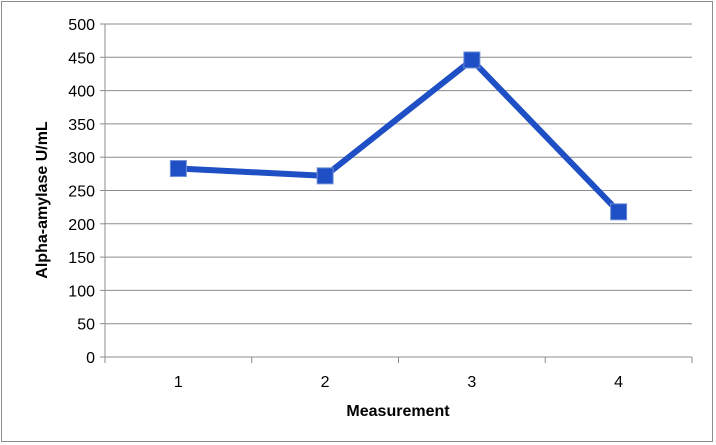 This screenshot has height=445, width=716. What do you see at coordinates (81, 158) in the screenshot?
I see `y-tick-label: 300` at bounding box center [81, 158].